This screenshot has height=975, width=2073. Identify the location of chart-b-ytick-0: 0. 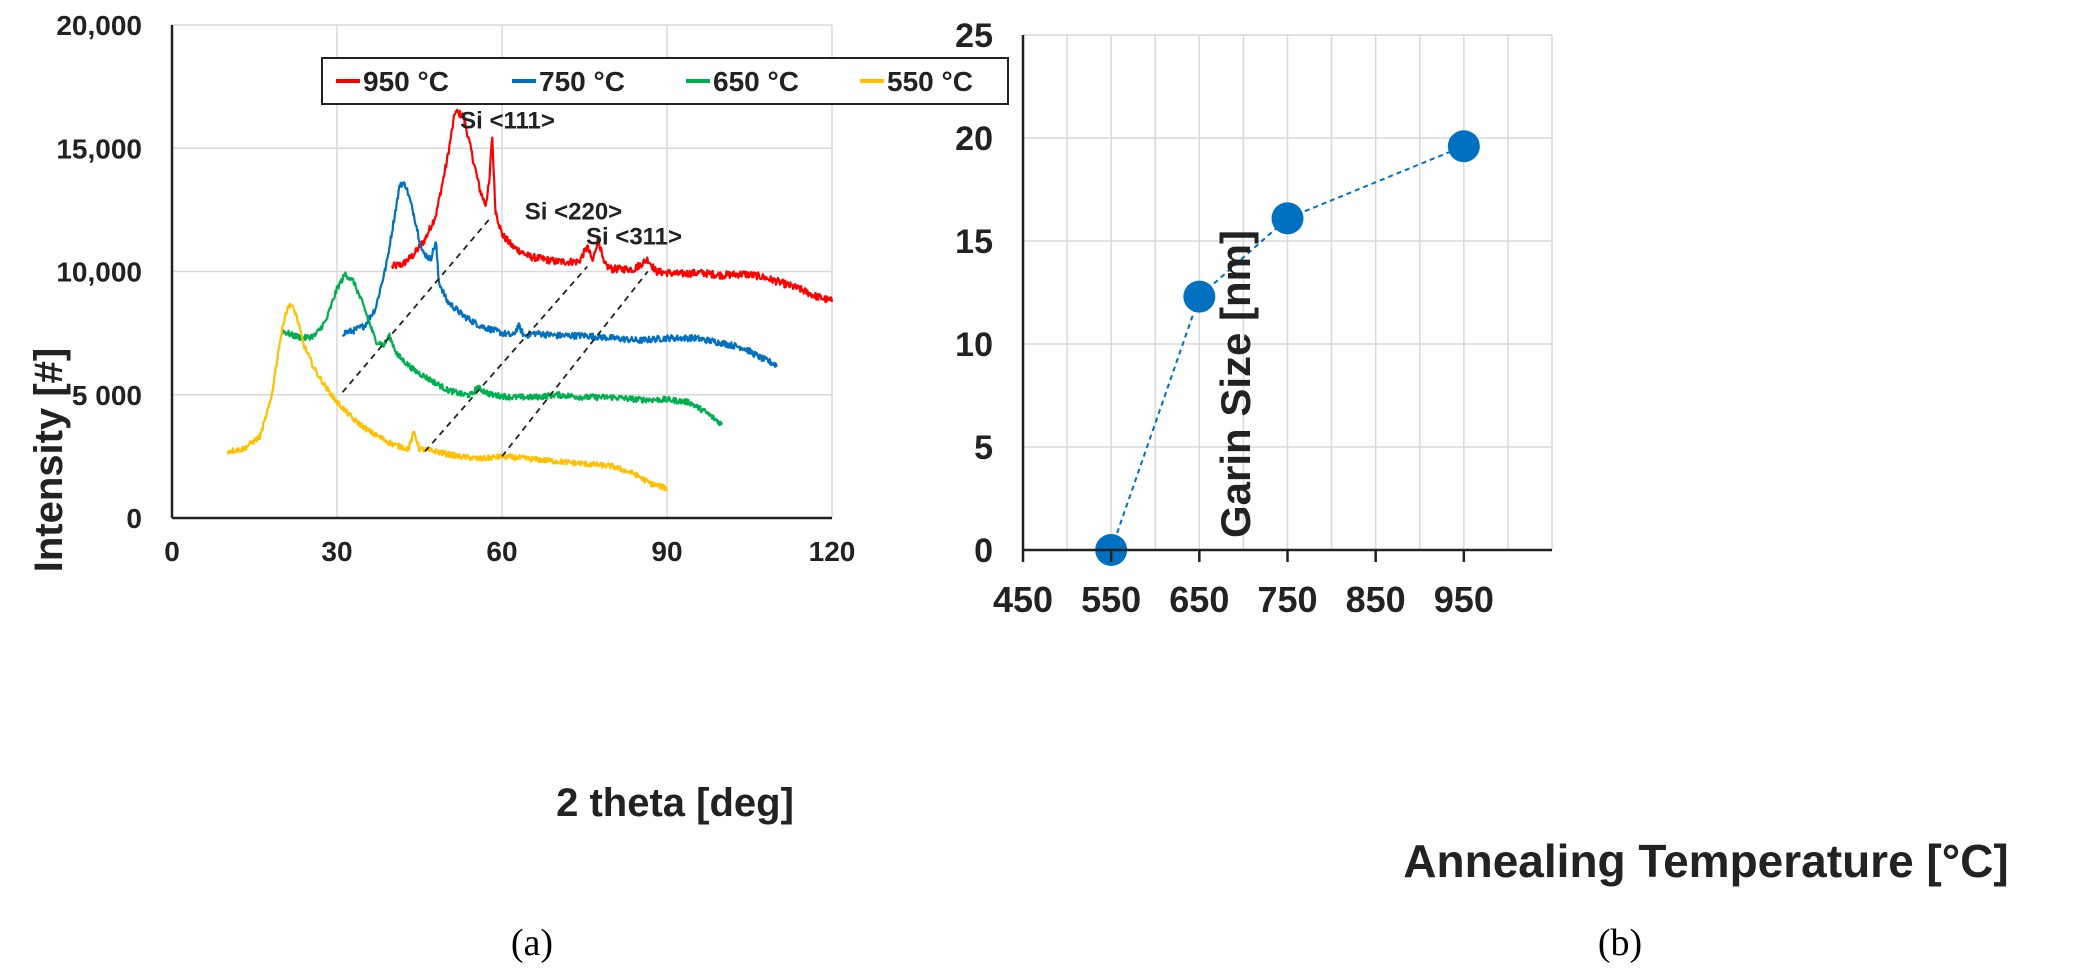
(983, 551).